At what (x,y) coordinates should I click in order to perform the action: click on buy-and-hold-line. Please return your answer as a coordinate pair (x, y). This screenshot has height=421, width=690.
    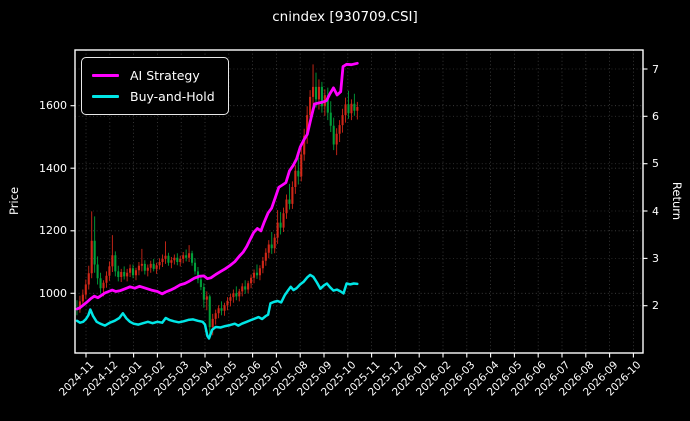
    Looking at the image, I should click on (217, 306).